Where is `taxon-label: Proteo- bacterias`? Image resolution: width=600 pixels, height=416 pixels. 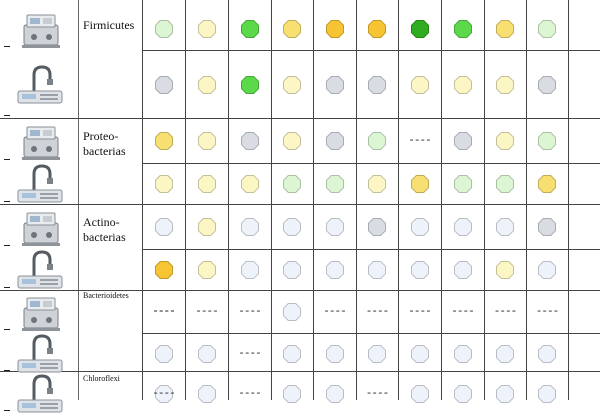
taxon-label: Proteo- bacterias is located at coordinates (104, 143).